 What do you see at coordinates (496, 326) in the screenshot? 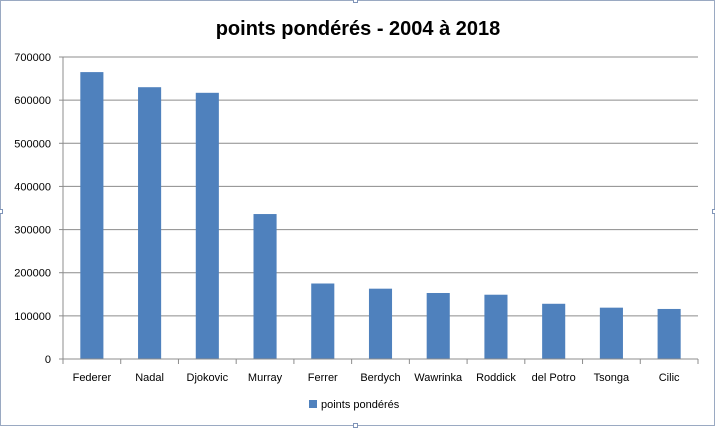
I see `bar-roddick` at bounding box center [496, 326].